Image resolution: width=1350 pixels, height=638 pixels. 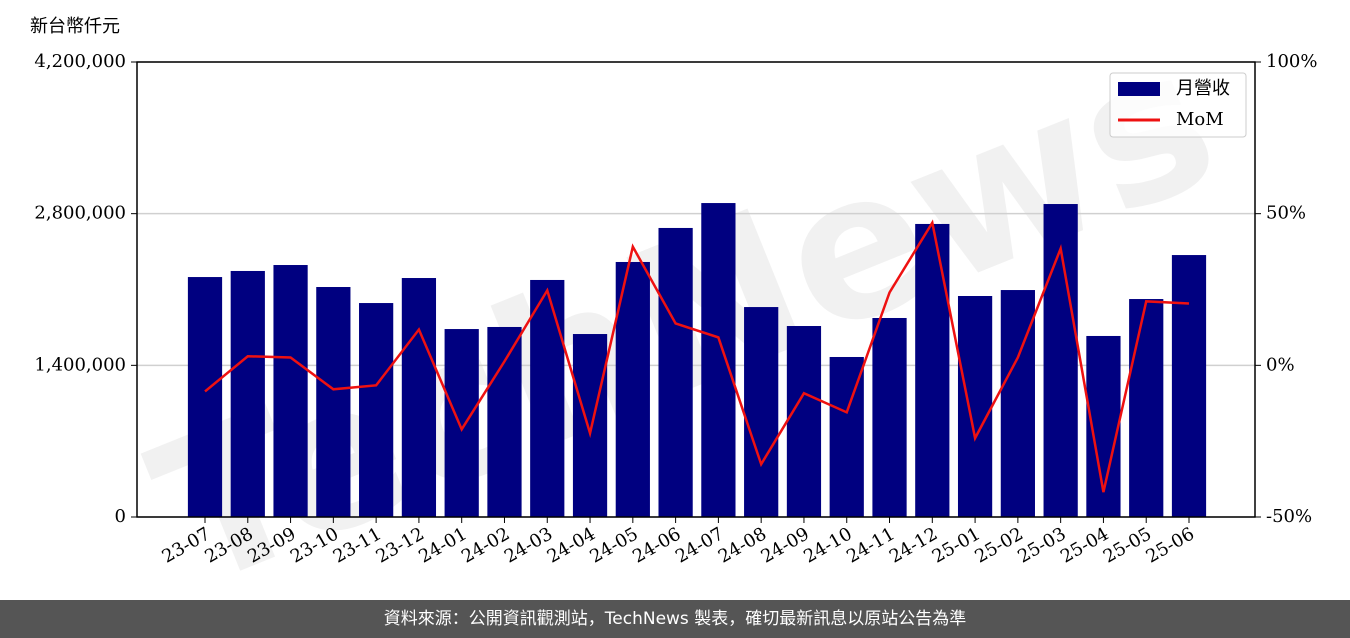 What do you see at coordinates (742, 545) in the screenshot?
I see `x-tick-label: 24-08` at bounding box center [742, 545].